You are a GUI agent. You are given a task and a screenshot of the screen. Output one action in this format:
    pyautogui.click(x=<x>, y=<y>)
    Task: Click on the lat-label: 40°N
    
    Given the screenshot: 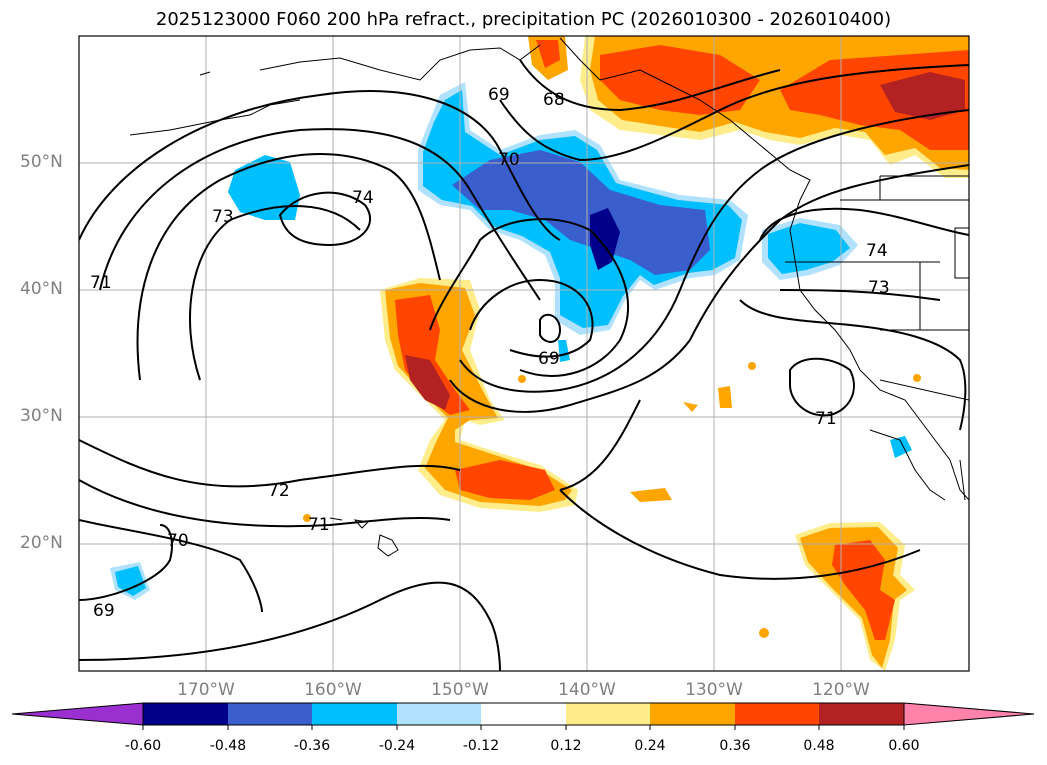 What is the action you would take?
    pyautogui.click(x=41, y=289)
    